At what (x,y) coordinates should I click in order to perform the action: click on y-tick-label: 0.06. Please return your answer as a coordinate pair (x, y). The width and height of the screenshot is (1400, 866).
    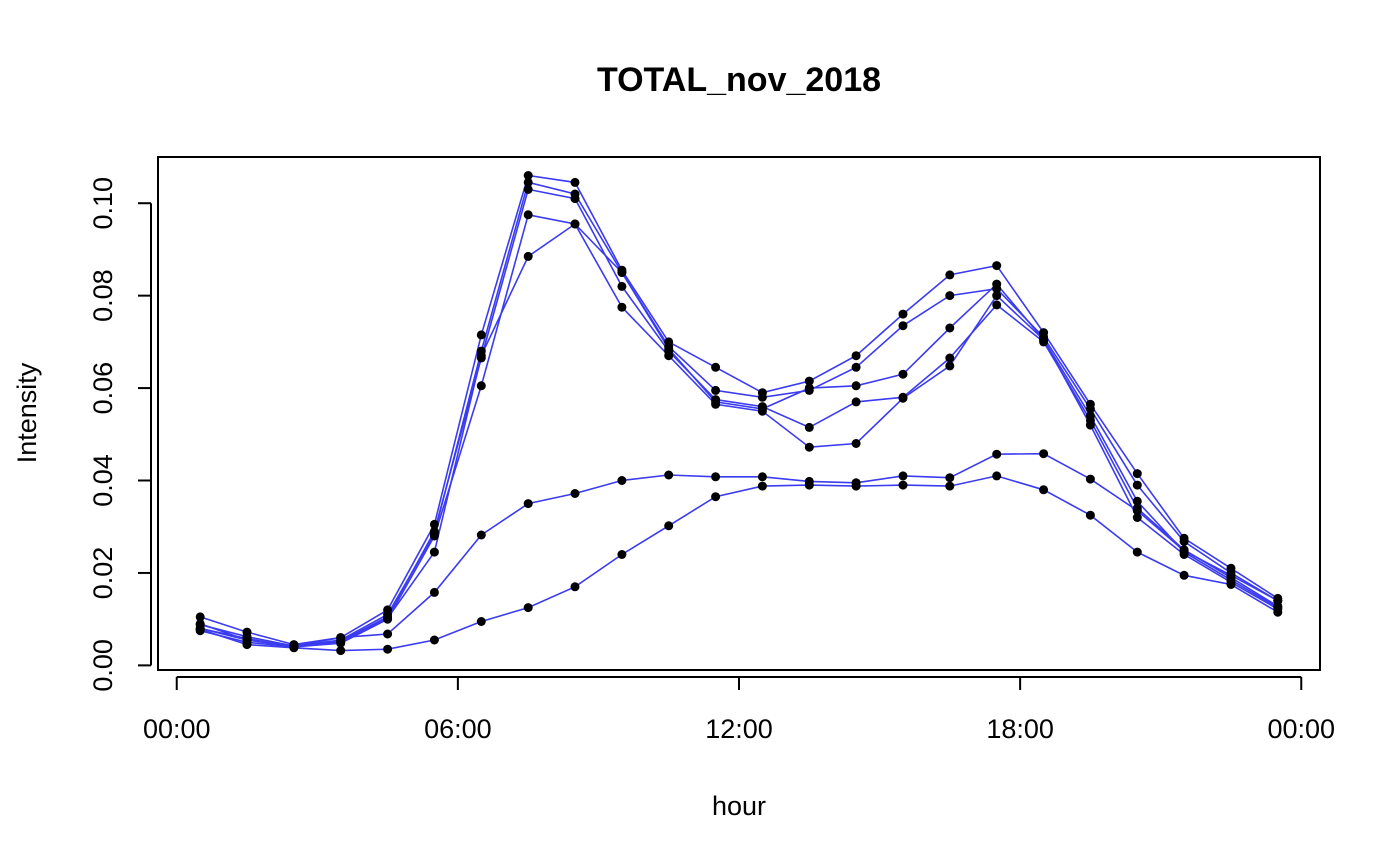
    Looking at the image, I should click on (103, 388).